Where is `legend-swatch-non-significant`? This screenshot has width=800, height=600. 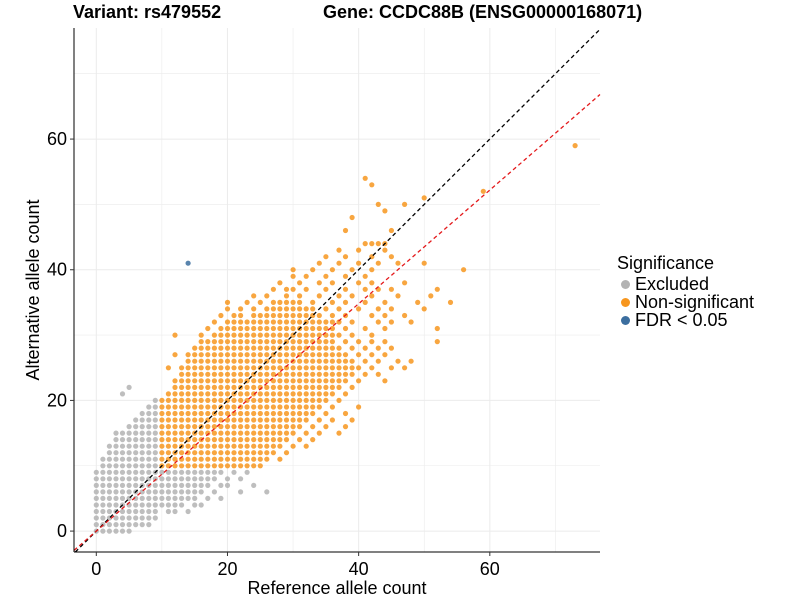
legend-swatch-non-significant is located at coordinates (625, 302).